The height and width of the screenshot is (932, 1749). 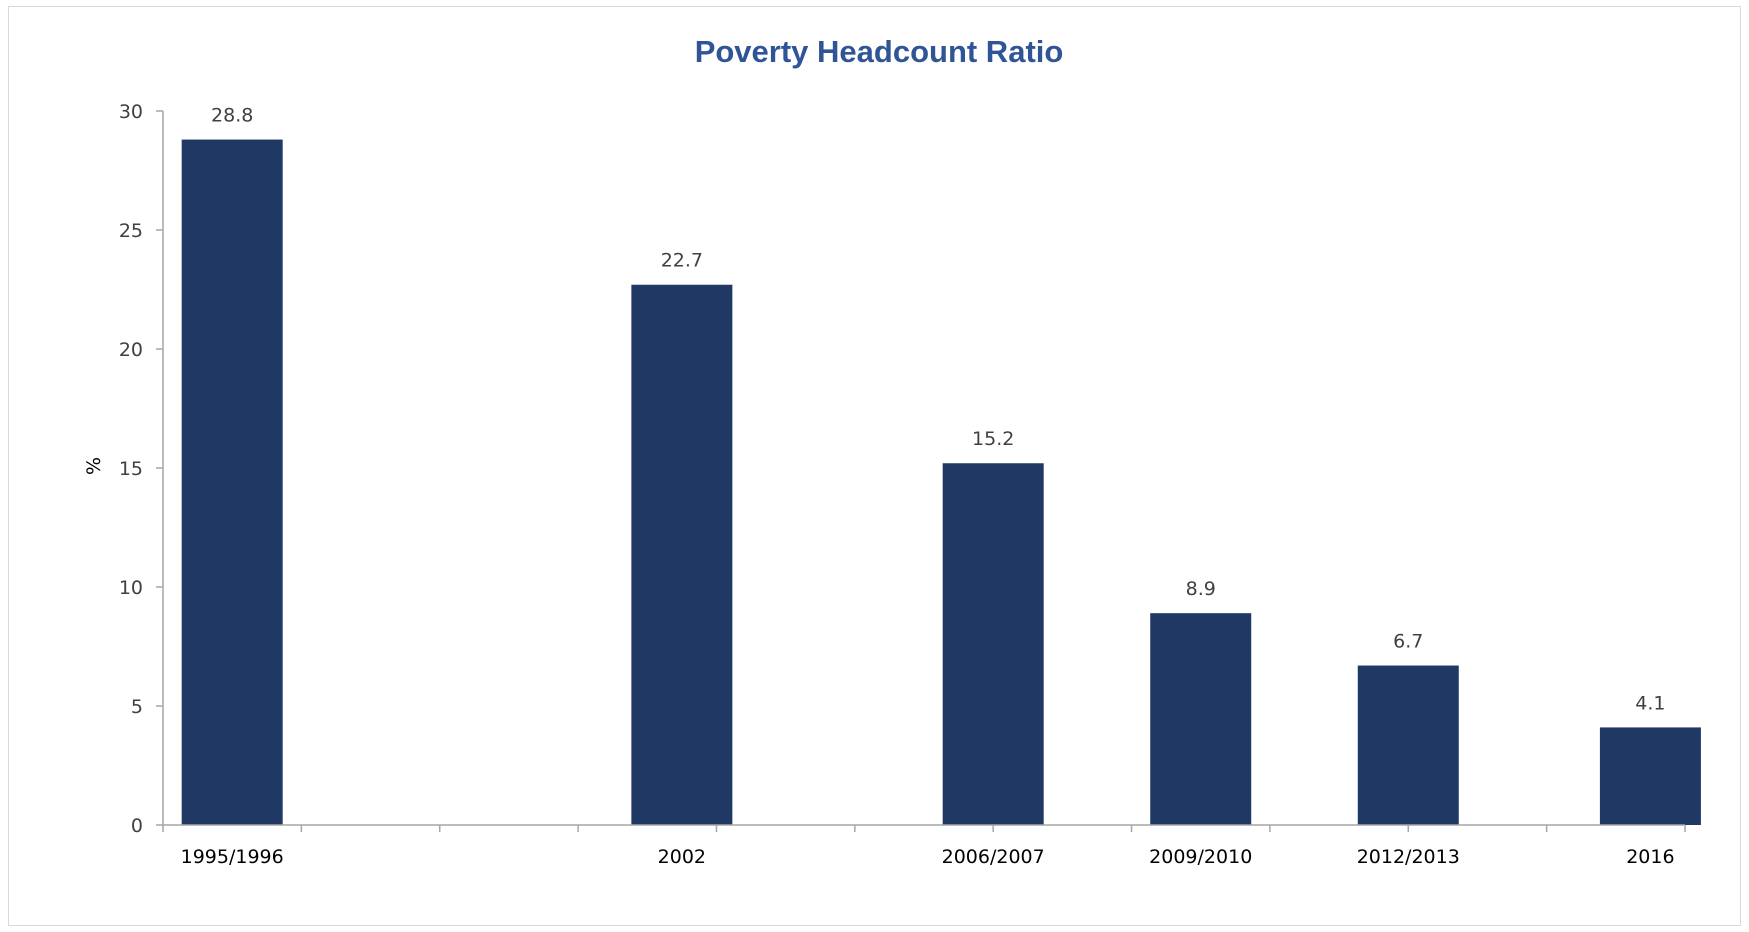 I want to click on x-axis-ticks, so click(x=924, y=828).